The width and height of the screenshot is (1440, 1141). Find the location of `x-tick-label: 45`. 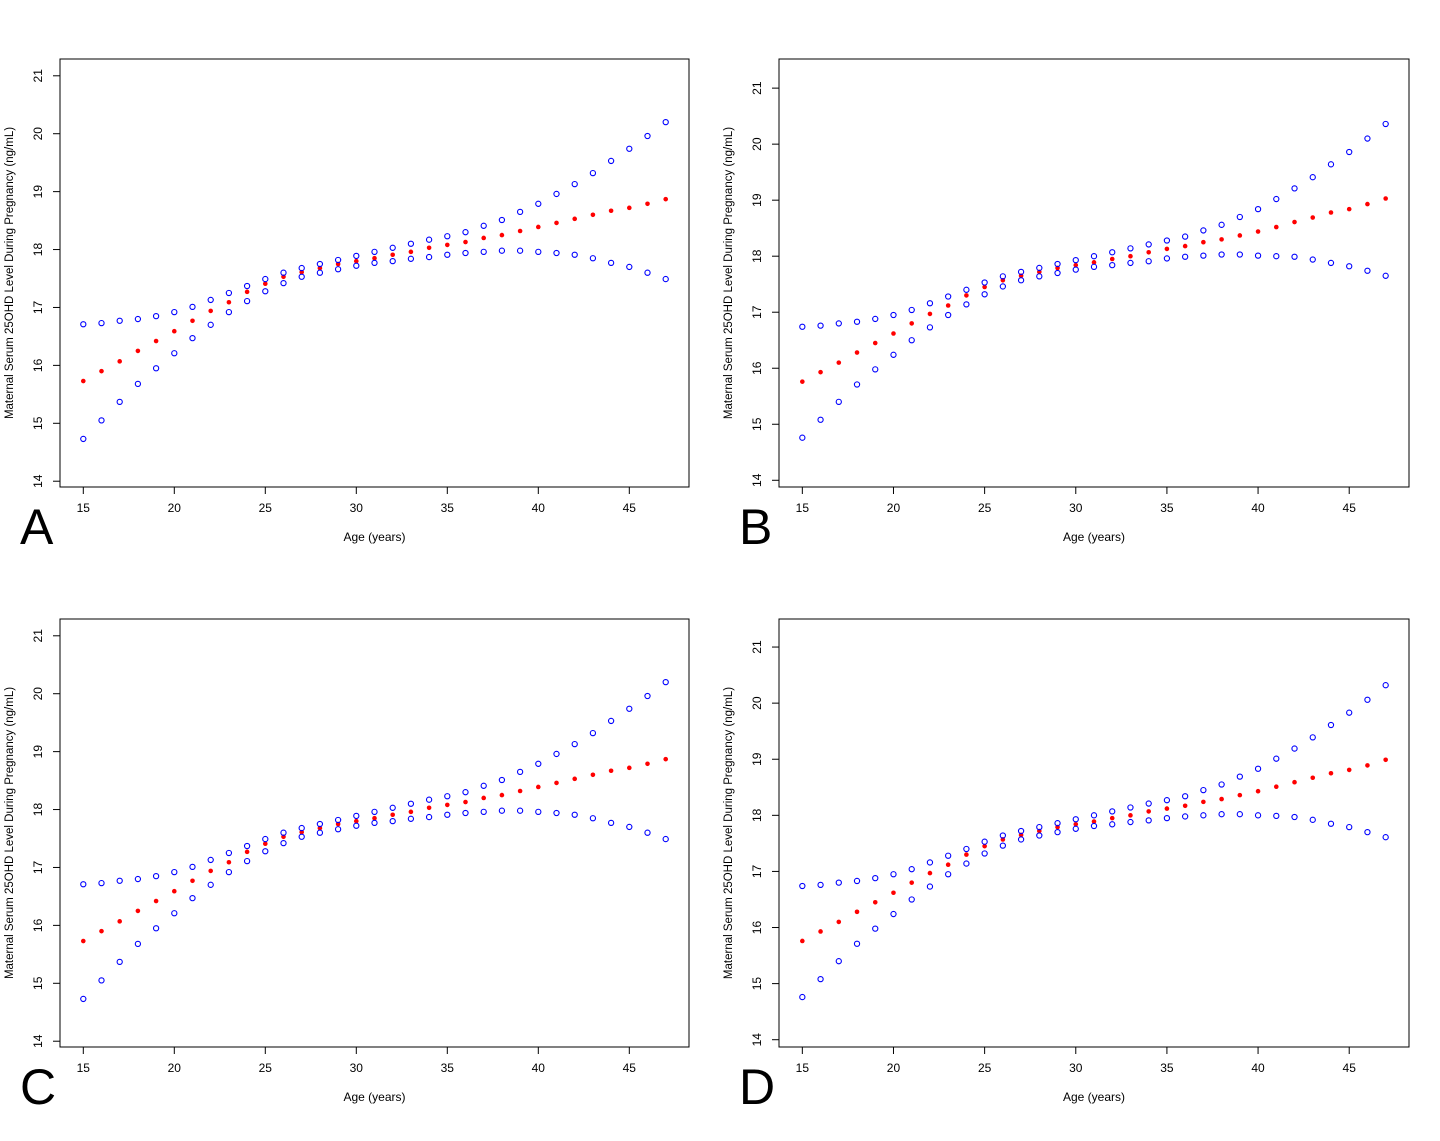

x-tick-label: 45 is located at coordinates (1350, 1068).